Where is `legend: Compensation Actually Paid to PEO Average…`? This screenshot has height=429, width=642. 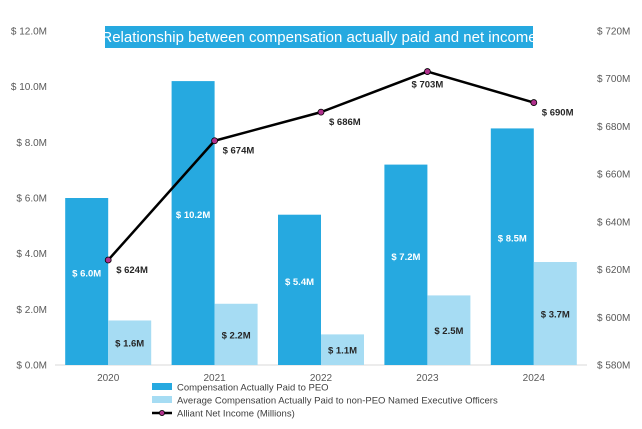 legend: Compensation Actually Paid to PEO Average… is located at coordinates (325, 401).